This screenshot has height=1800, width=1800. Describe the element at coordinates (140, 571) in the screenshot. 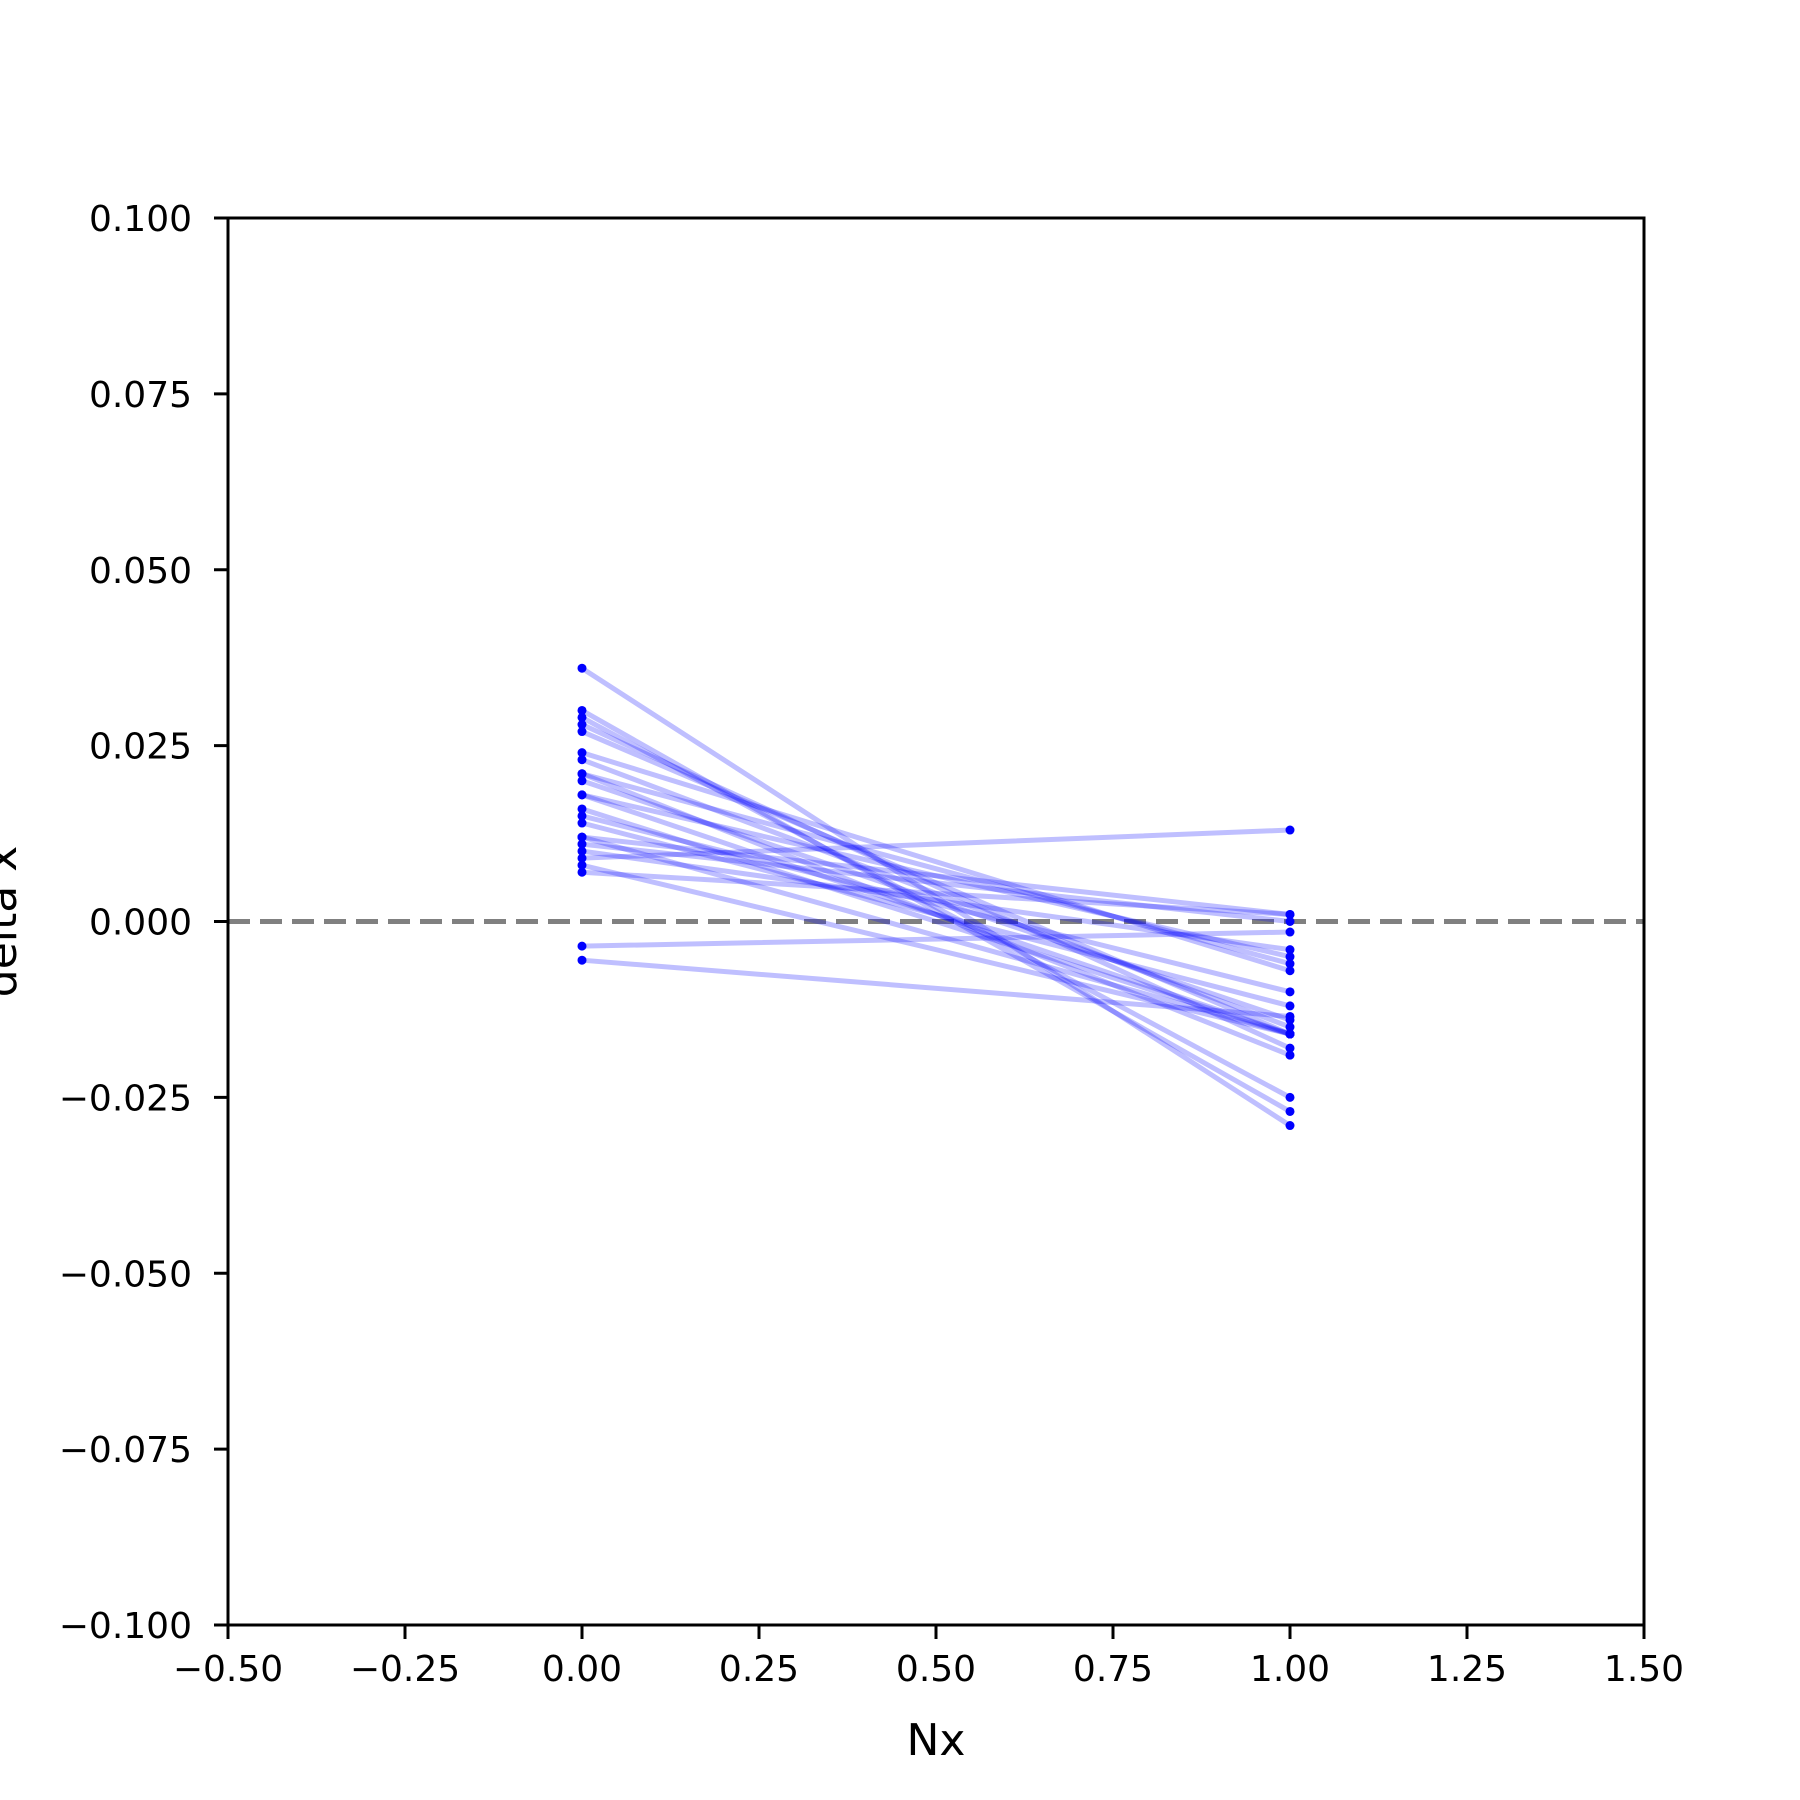

I see `y-tick-label: 0.050` at that location.